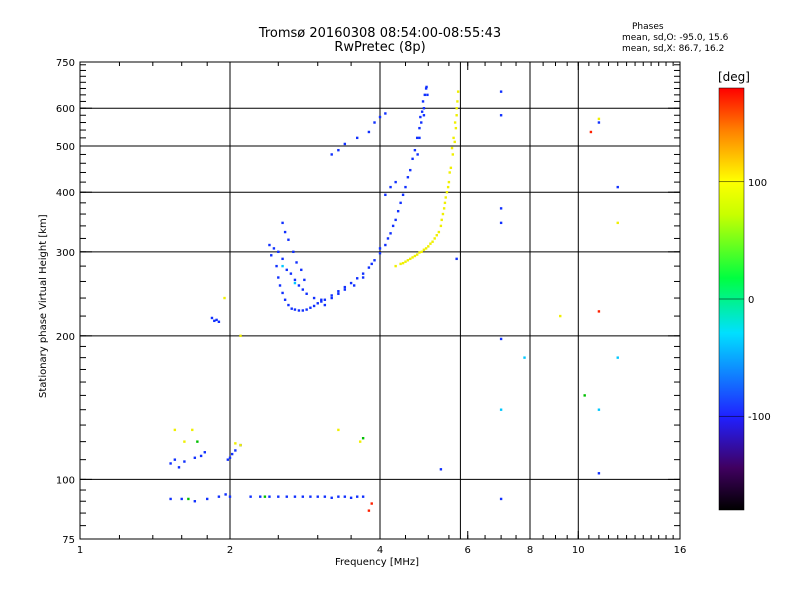 The height and width of the screenshot is (600, 800). I want to click on phase-stats-o: mean, sd,O: -95.0, 15.6, so click(675, 38).